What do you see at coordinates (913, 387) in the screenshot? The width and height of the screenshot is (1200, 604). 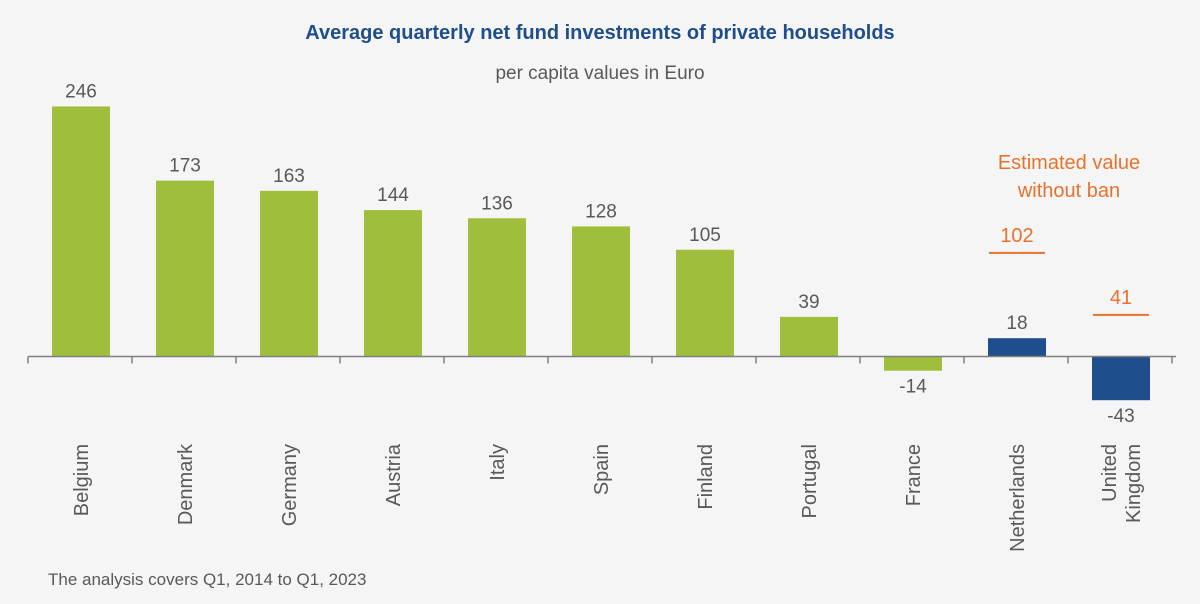 I see `value-label-france: -14` at bounding box center [913, 387].